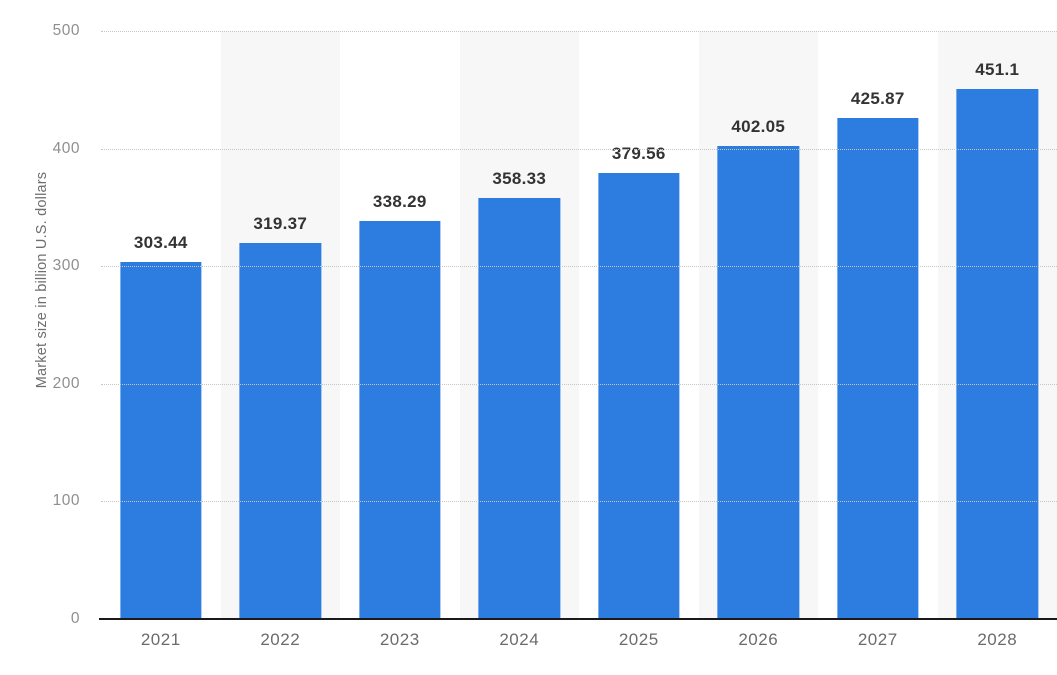 The image size is (1057, 675). Describe the element at coordinates (280, 431) in the screenshot. I see `bar-2022` at that location.